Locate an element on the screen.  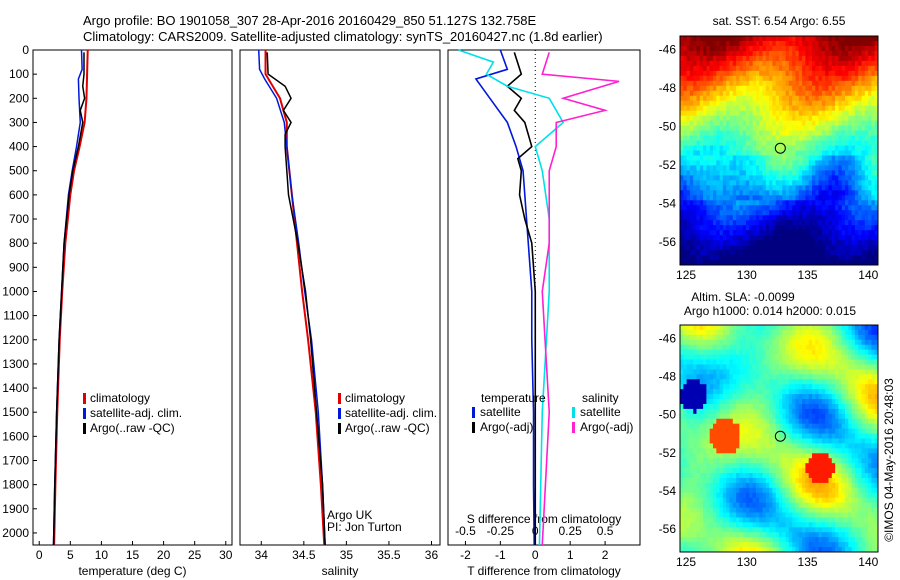
legend-label-s-1: satellite-adj. clim. is located at coordinates (391, 413).